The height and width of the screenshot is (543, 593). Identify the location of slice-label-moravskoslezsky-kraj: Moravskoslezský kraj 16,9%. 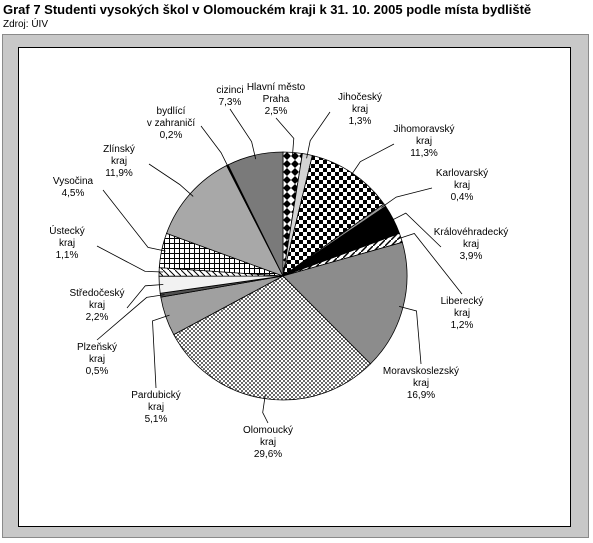
(421, 383).